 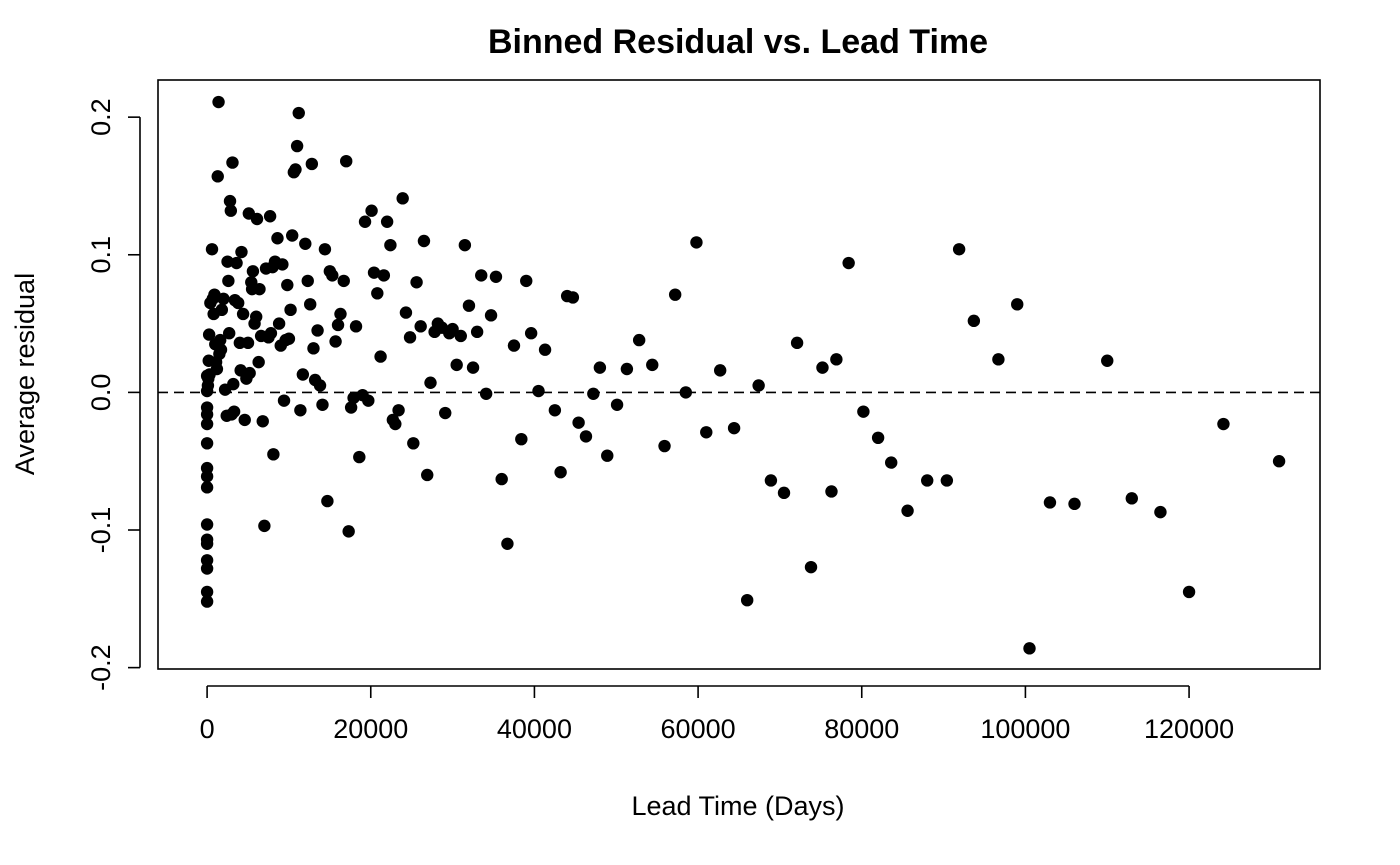 What do you see at coordinates (25, 374) in the screenshot?
I see `y-axis-label: Average residual` at bounding box center [25, 374].